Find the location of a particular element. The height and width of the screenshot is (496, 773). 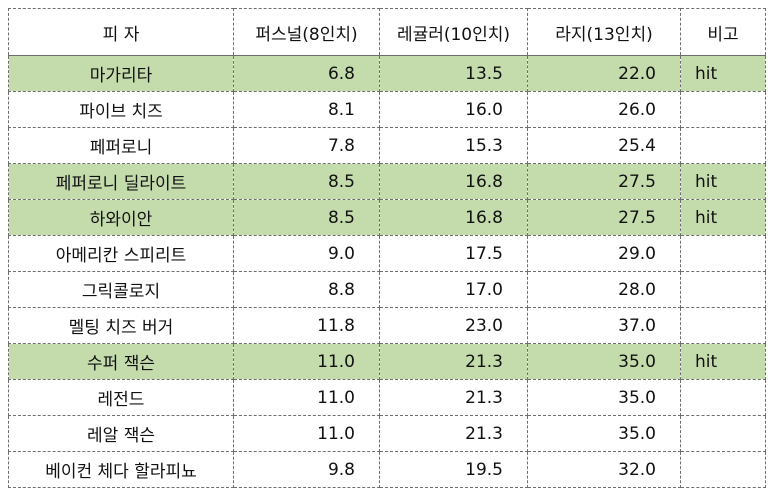

large-price-cell: 37.0 is located at coordinates (604, 325).